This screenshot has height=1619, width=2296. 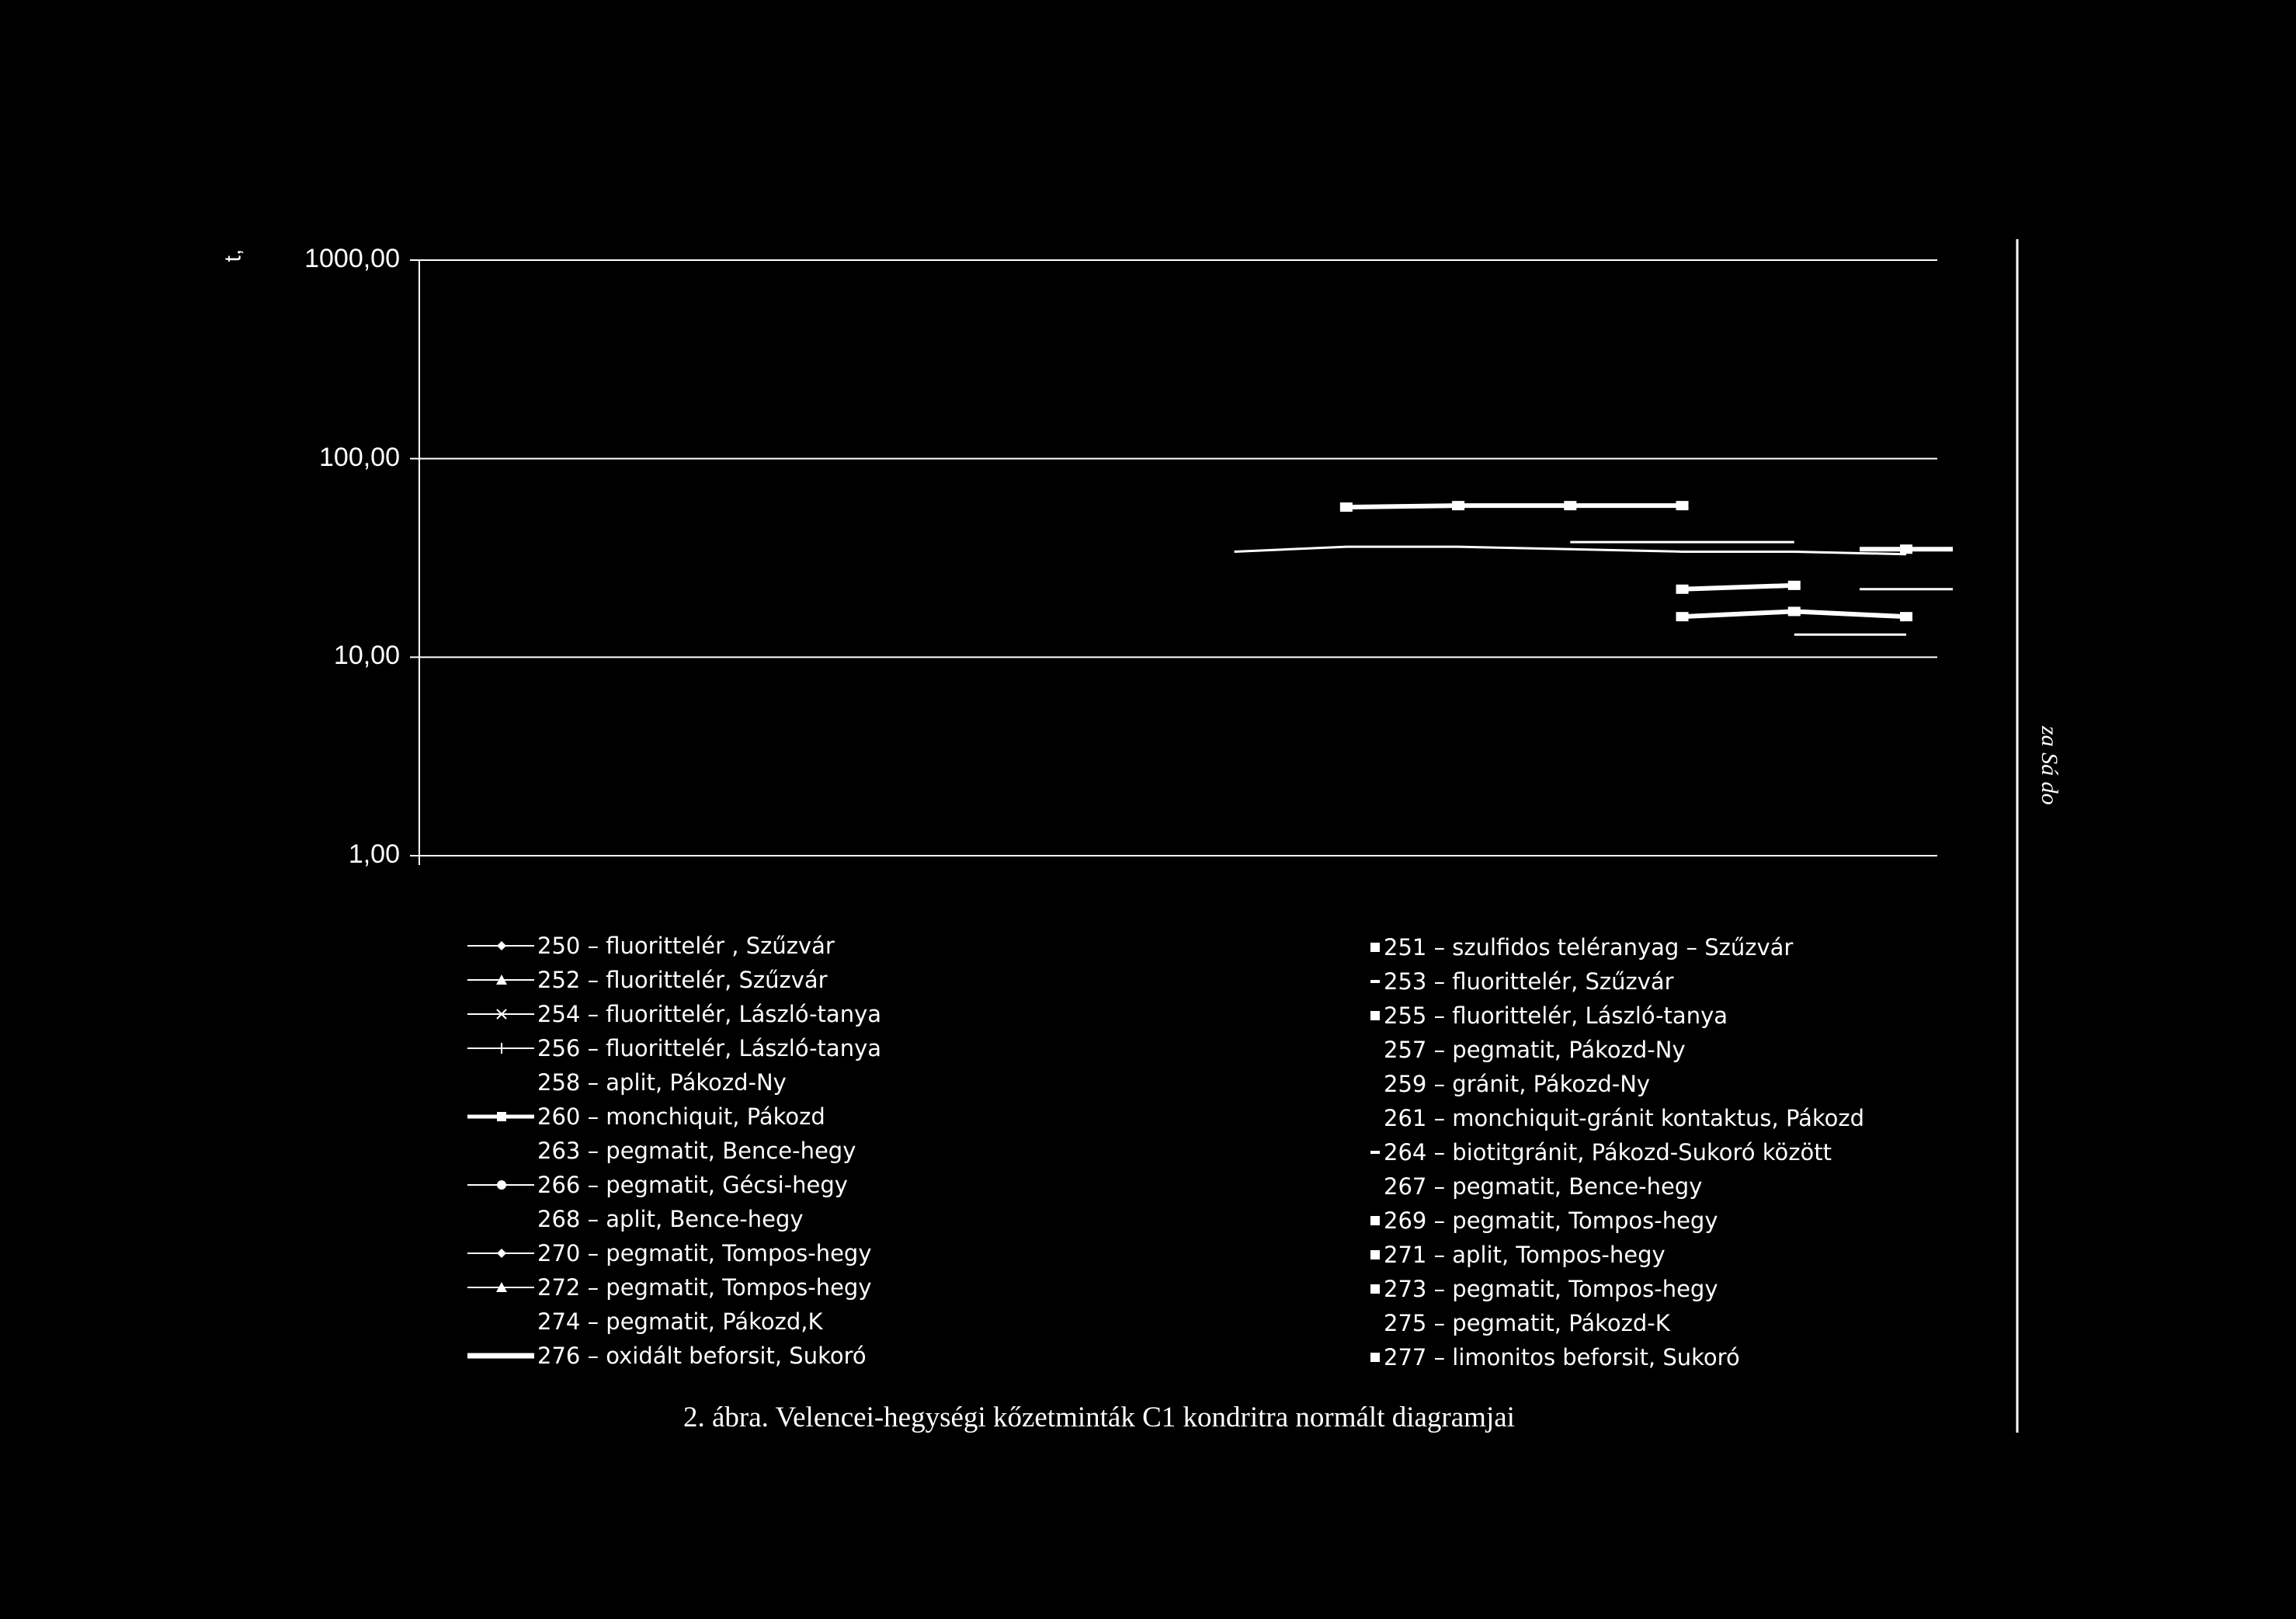 What do you see at coordinates (1525, 1255) in the screenshot?
I see `legend-label: 271 – aplit, Tompos-hegy` at bounding box center [1525, 1255].